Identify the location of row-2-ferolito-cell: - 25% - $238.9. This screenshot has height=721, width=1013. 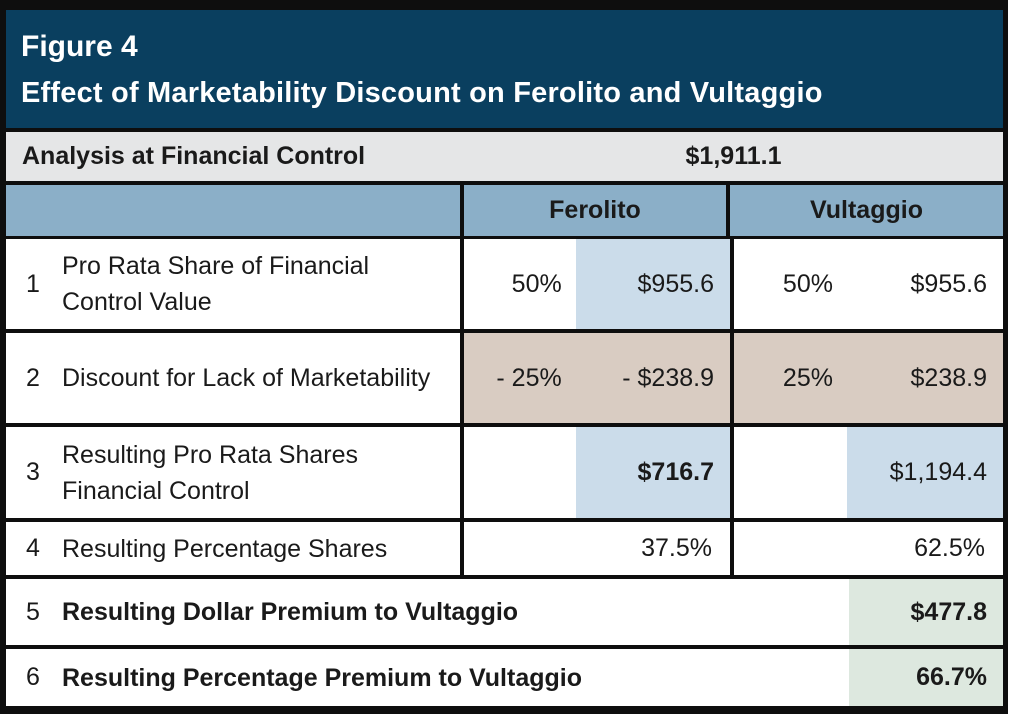
(599, 378).